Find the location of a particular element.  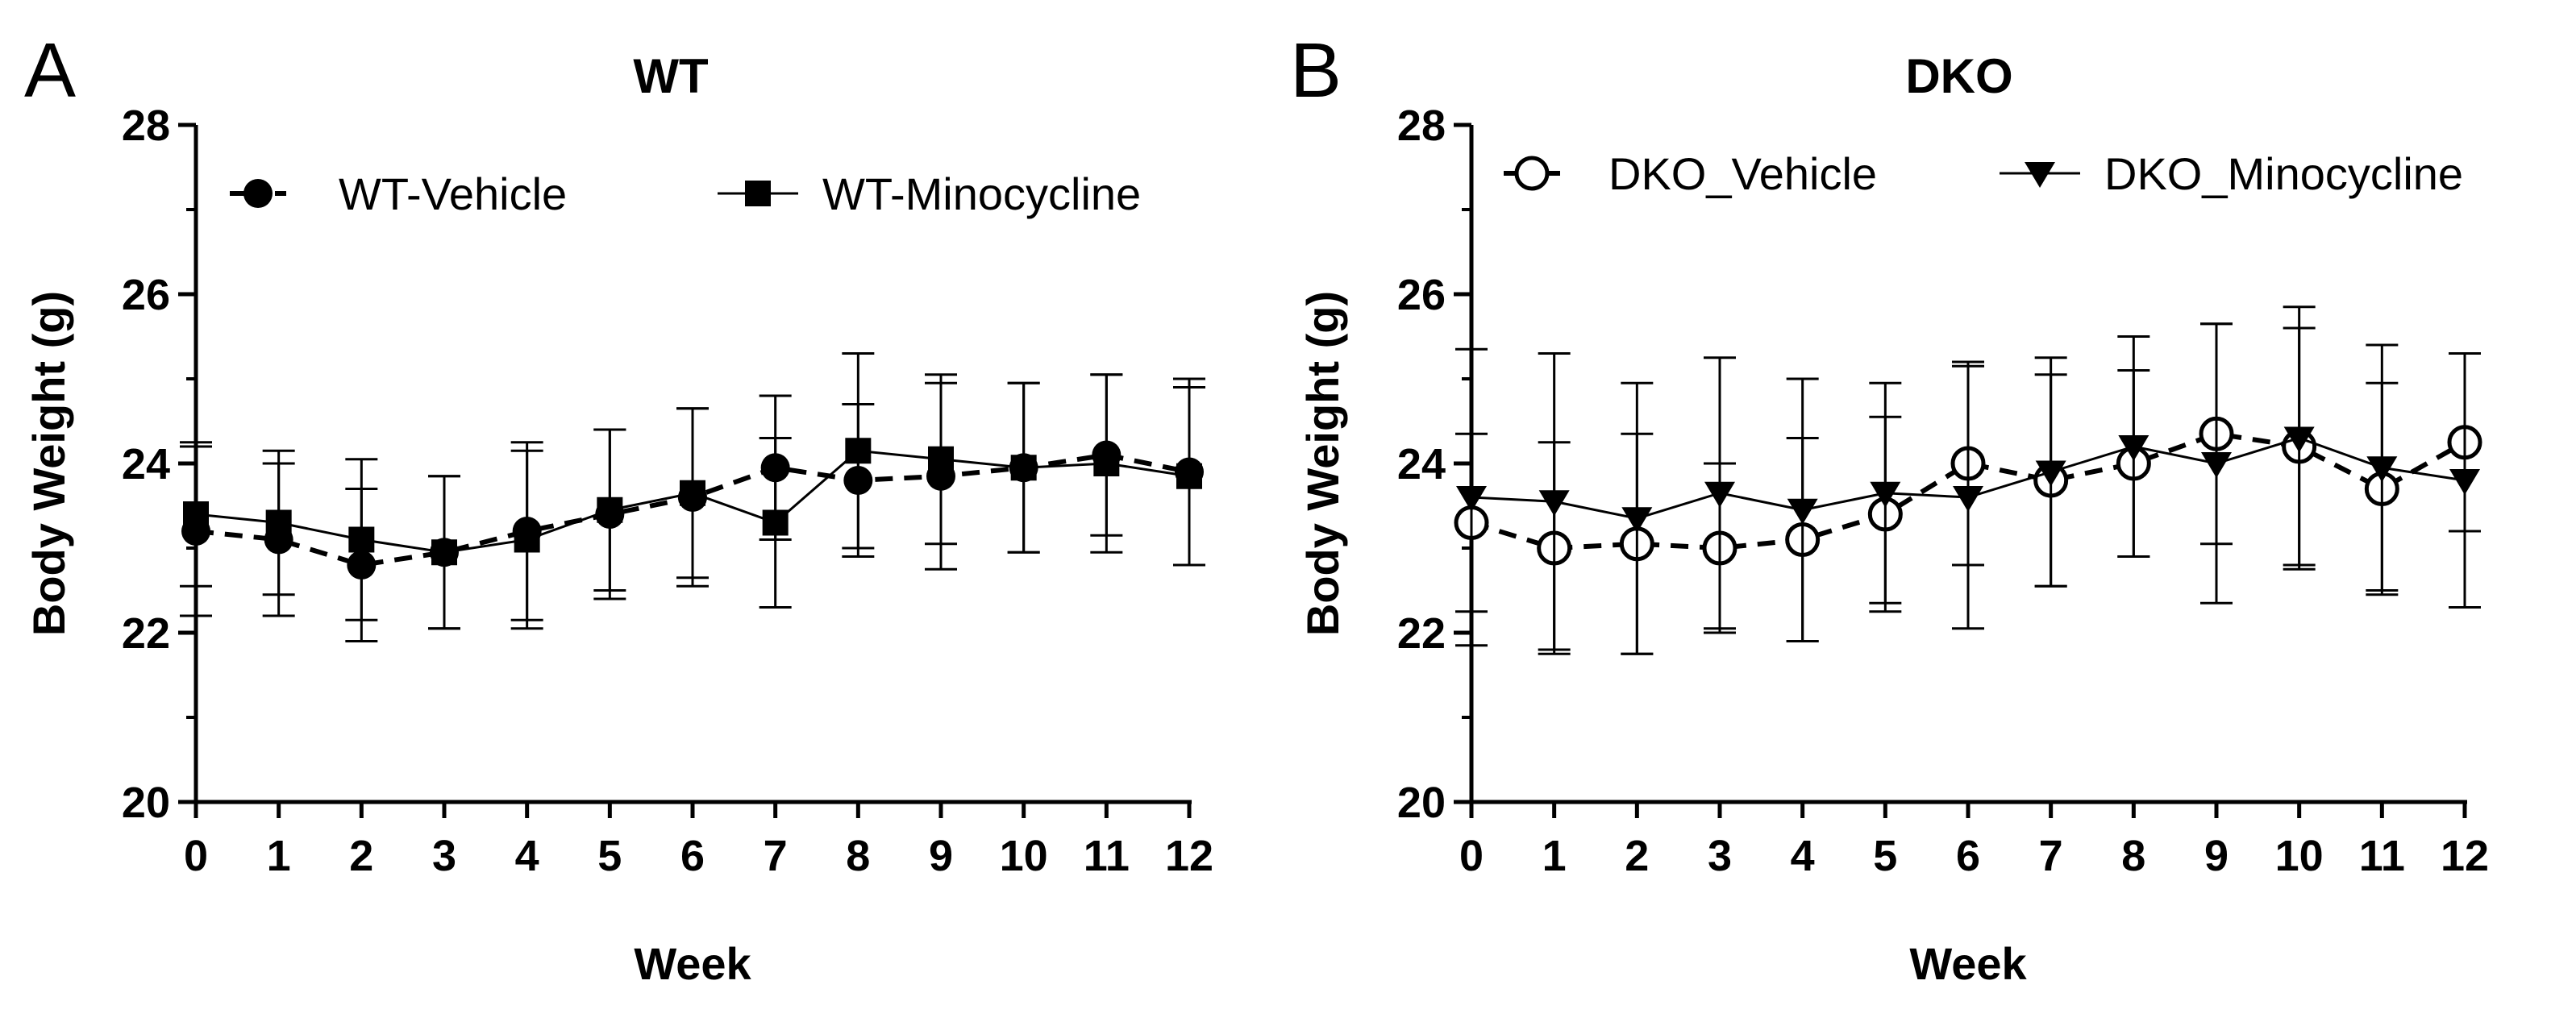

legend-label: DKO_Vehicle is located at coordinates (1743, 173).